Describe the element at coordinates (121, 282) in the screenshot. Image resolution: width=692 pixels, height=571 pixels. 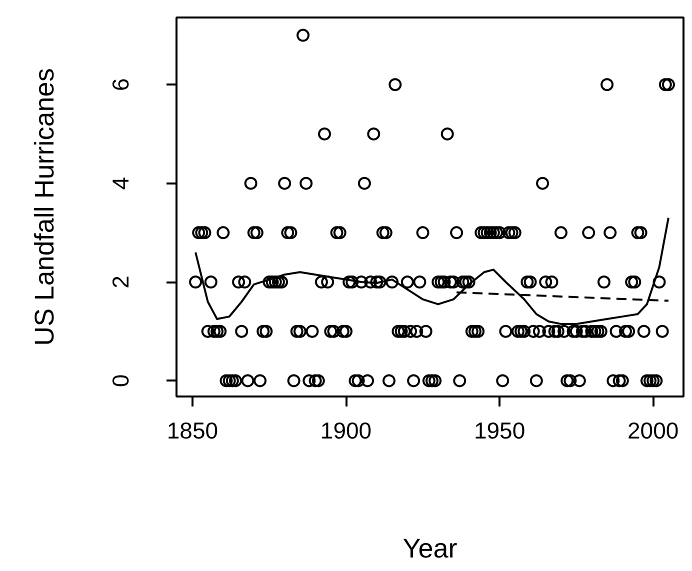
I see `y-tick-label: 2` at that location.